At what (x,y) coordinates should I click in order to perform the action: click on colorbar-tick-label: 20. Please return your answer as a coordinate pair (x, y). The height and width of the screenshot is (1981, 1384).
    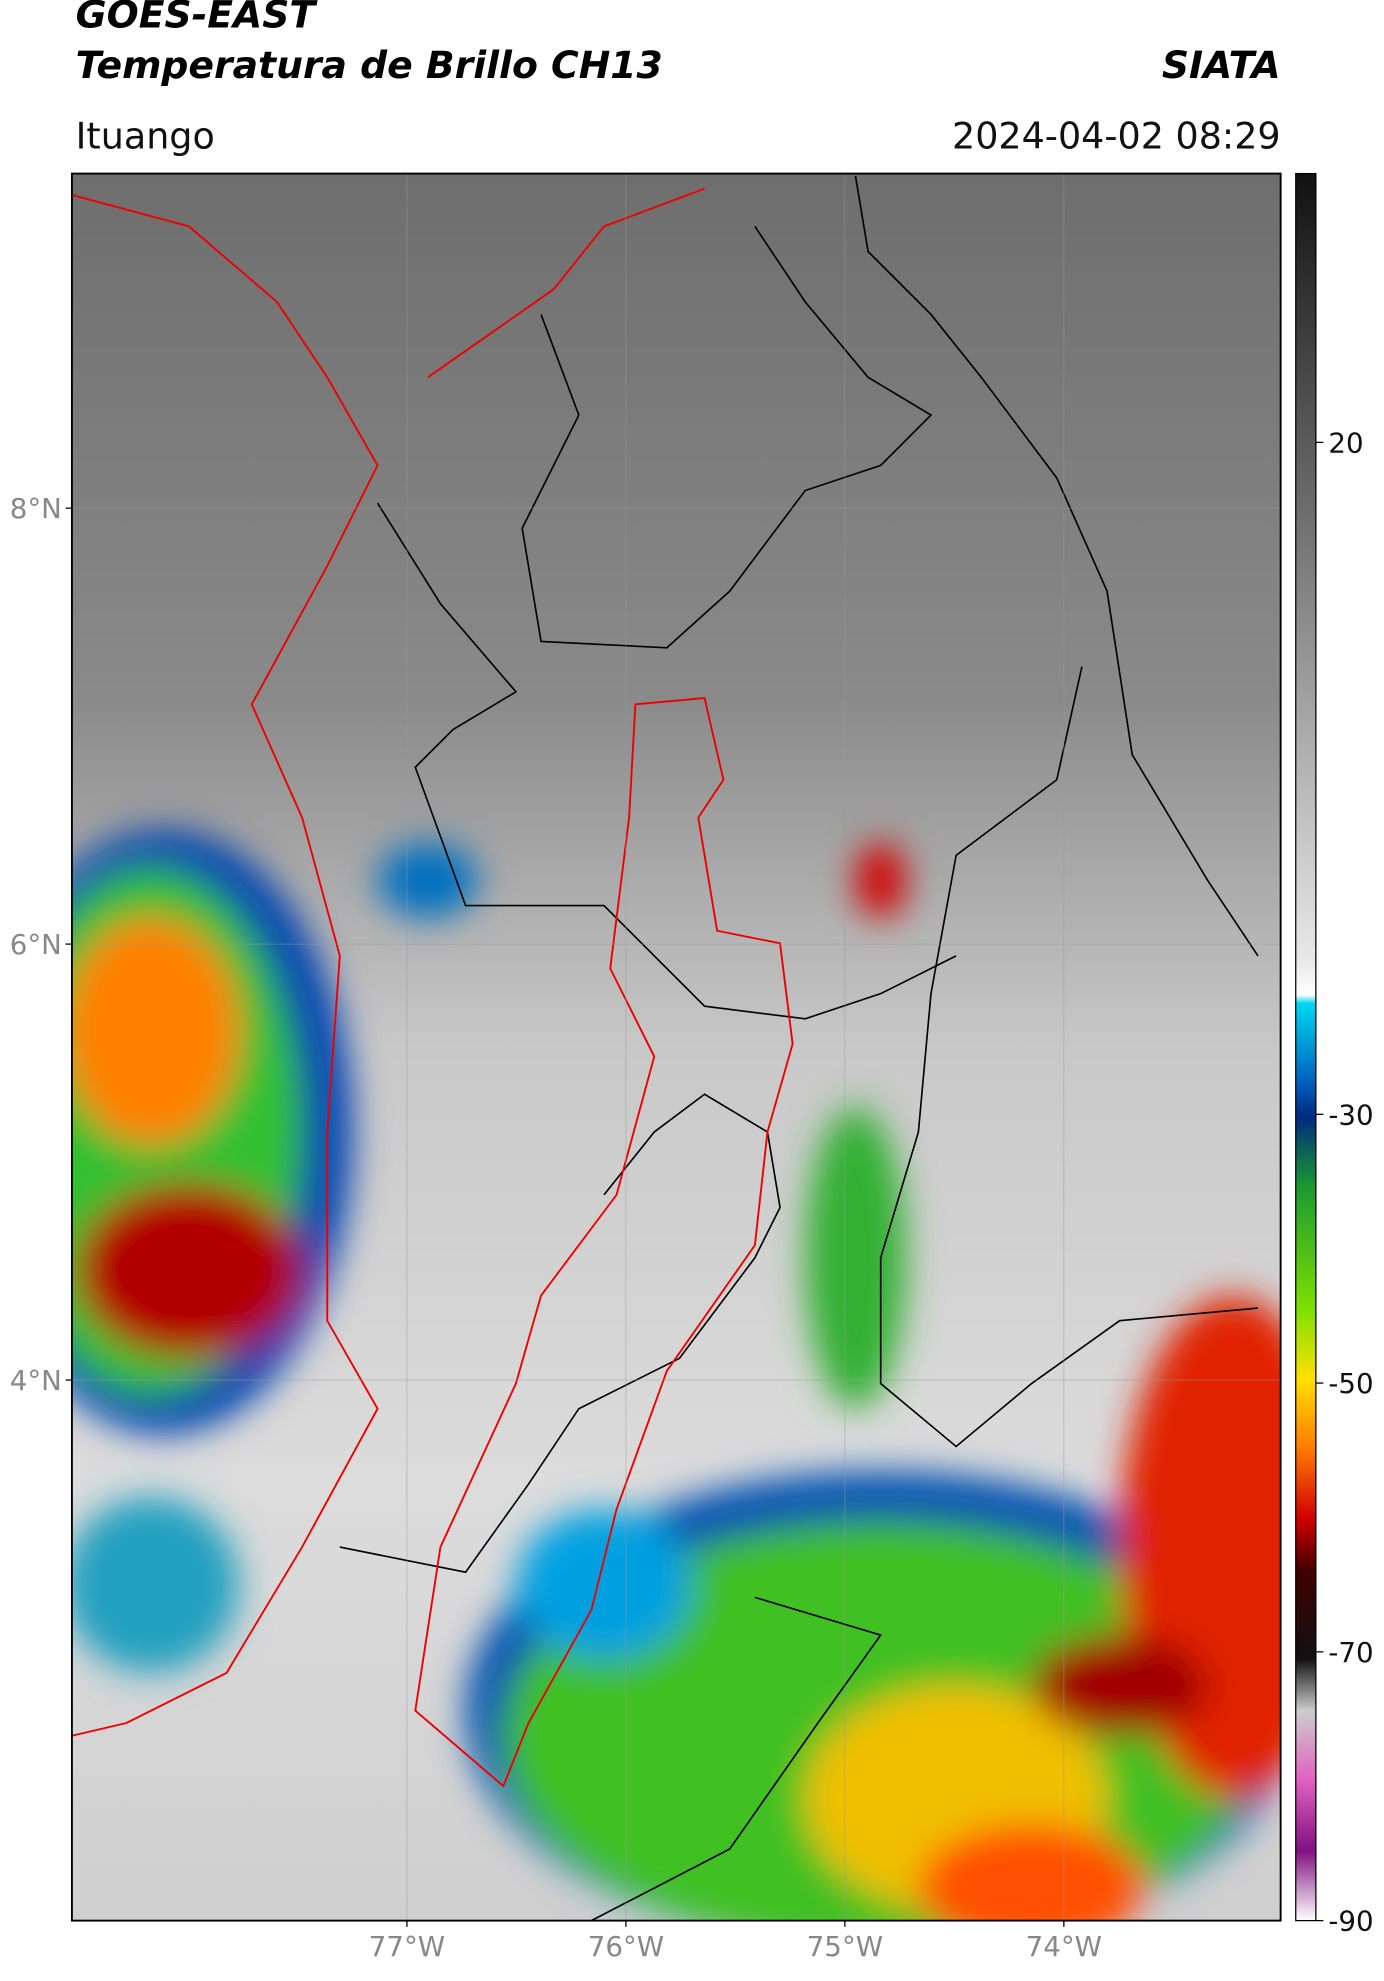
    Looking at the image, I should click on (1345, 442).